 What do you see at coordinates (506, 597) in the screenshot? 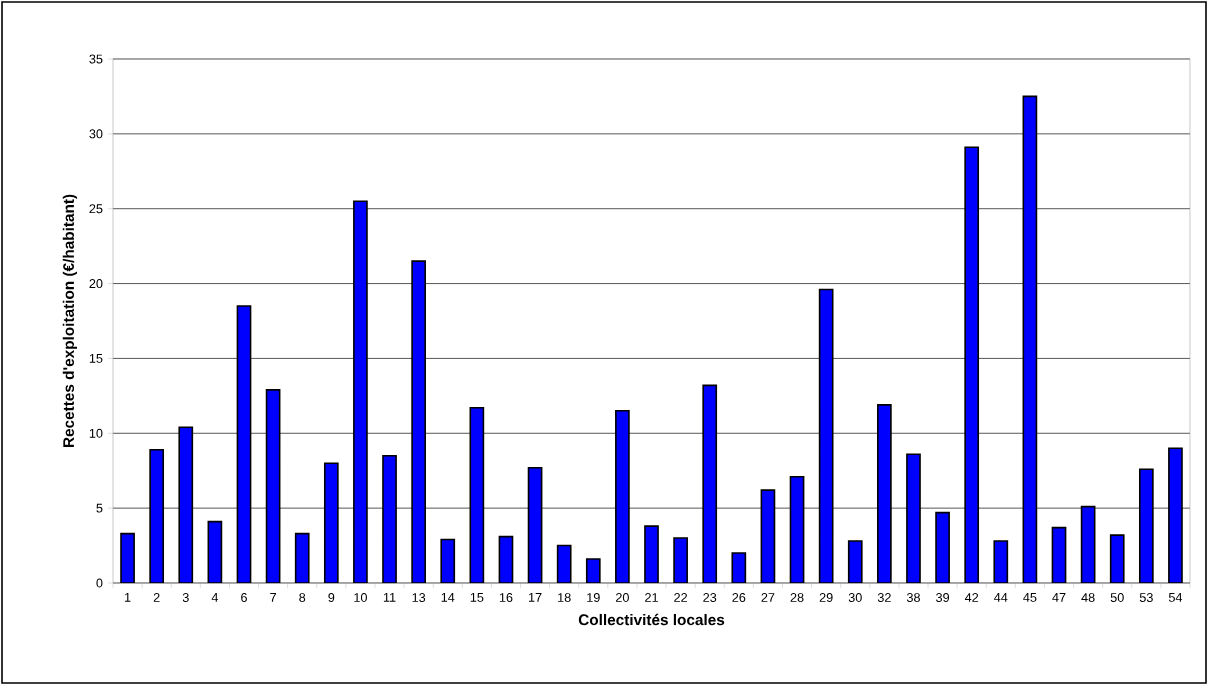
I see `x-tick-label: 16` at bounding box center [506, 597].